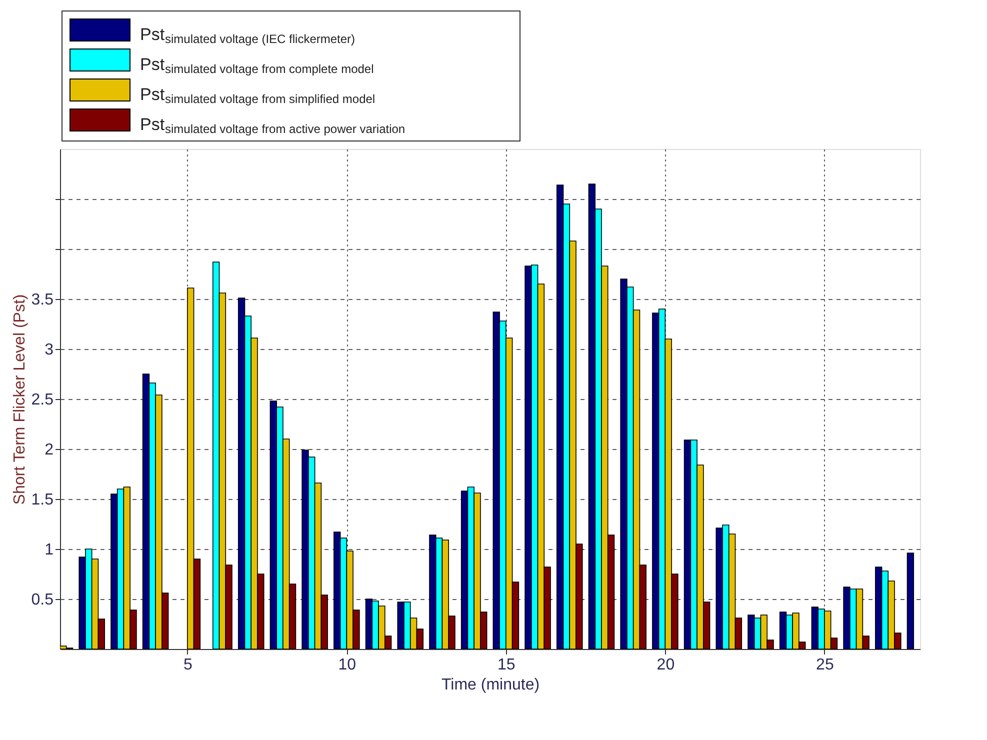  What do you see at coordinates (910, 600) in the screenshot?
I see `bar` at bounding box center [910, 600].